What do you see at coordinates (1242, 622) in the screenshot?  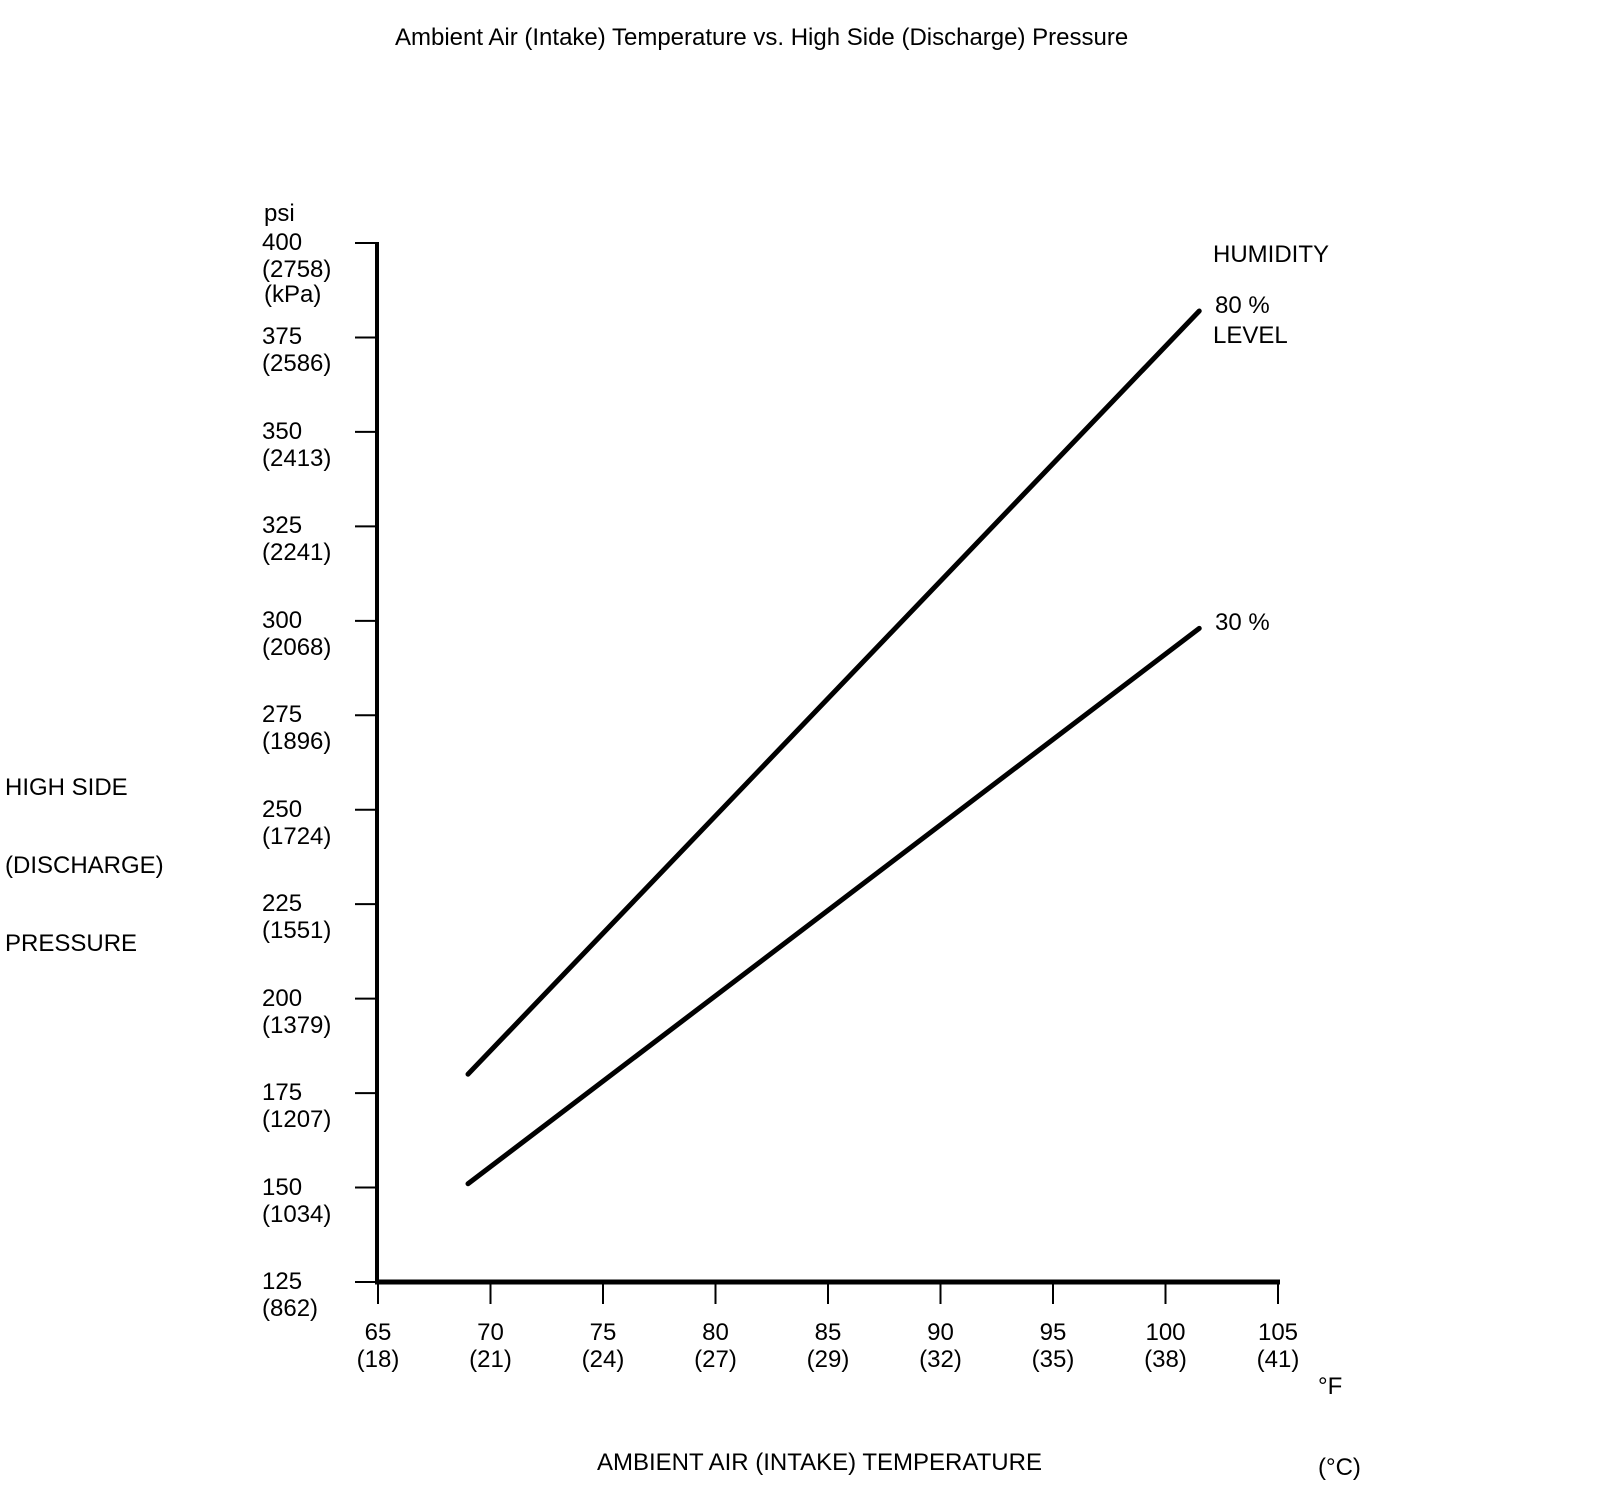 I see `series-label-30-percent: 30 %` at bounding box center [1242, 622].